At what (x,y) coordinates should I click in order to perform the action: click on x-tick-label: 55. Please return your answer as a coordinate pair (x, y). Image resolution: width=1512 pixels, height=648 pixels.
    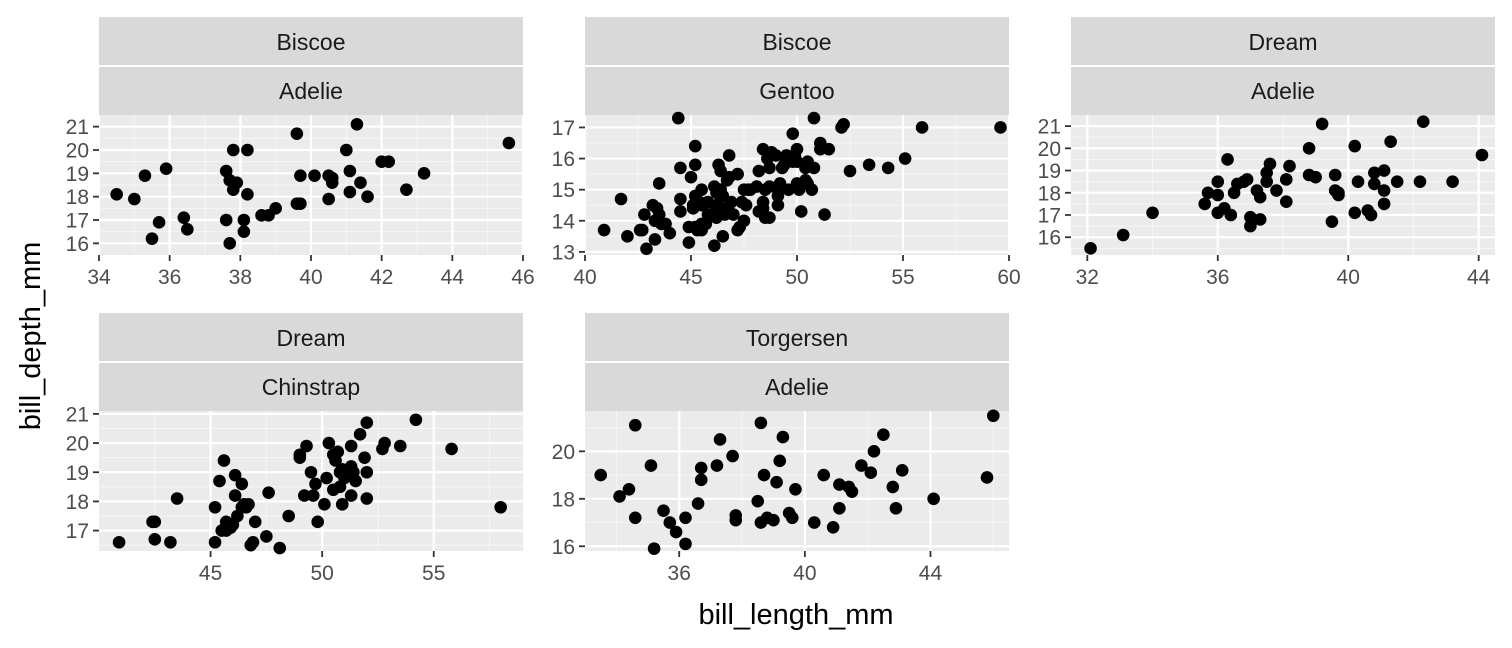
    Looking at the image, I should click on (433, 573).